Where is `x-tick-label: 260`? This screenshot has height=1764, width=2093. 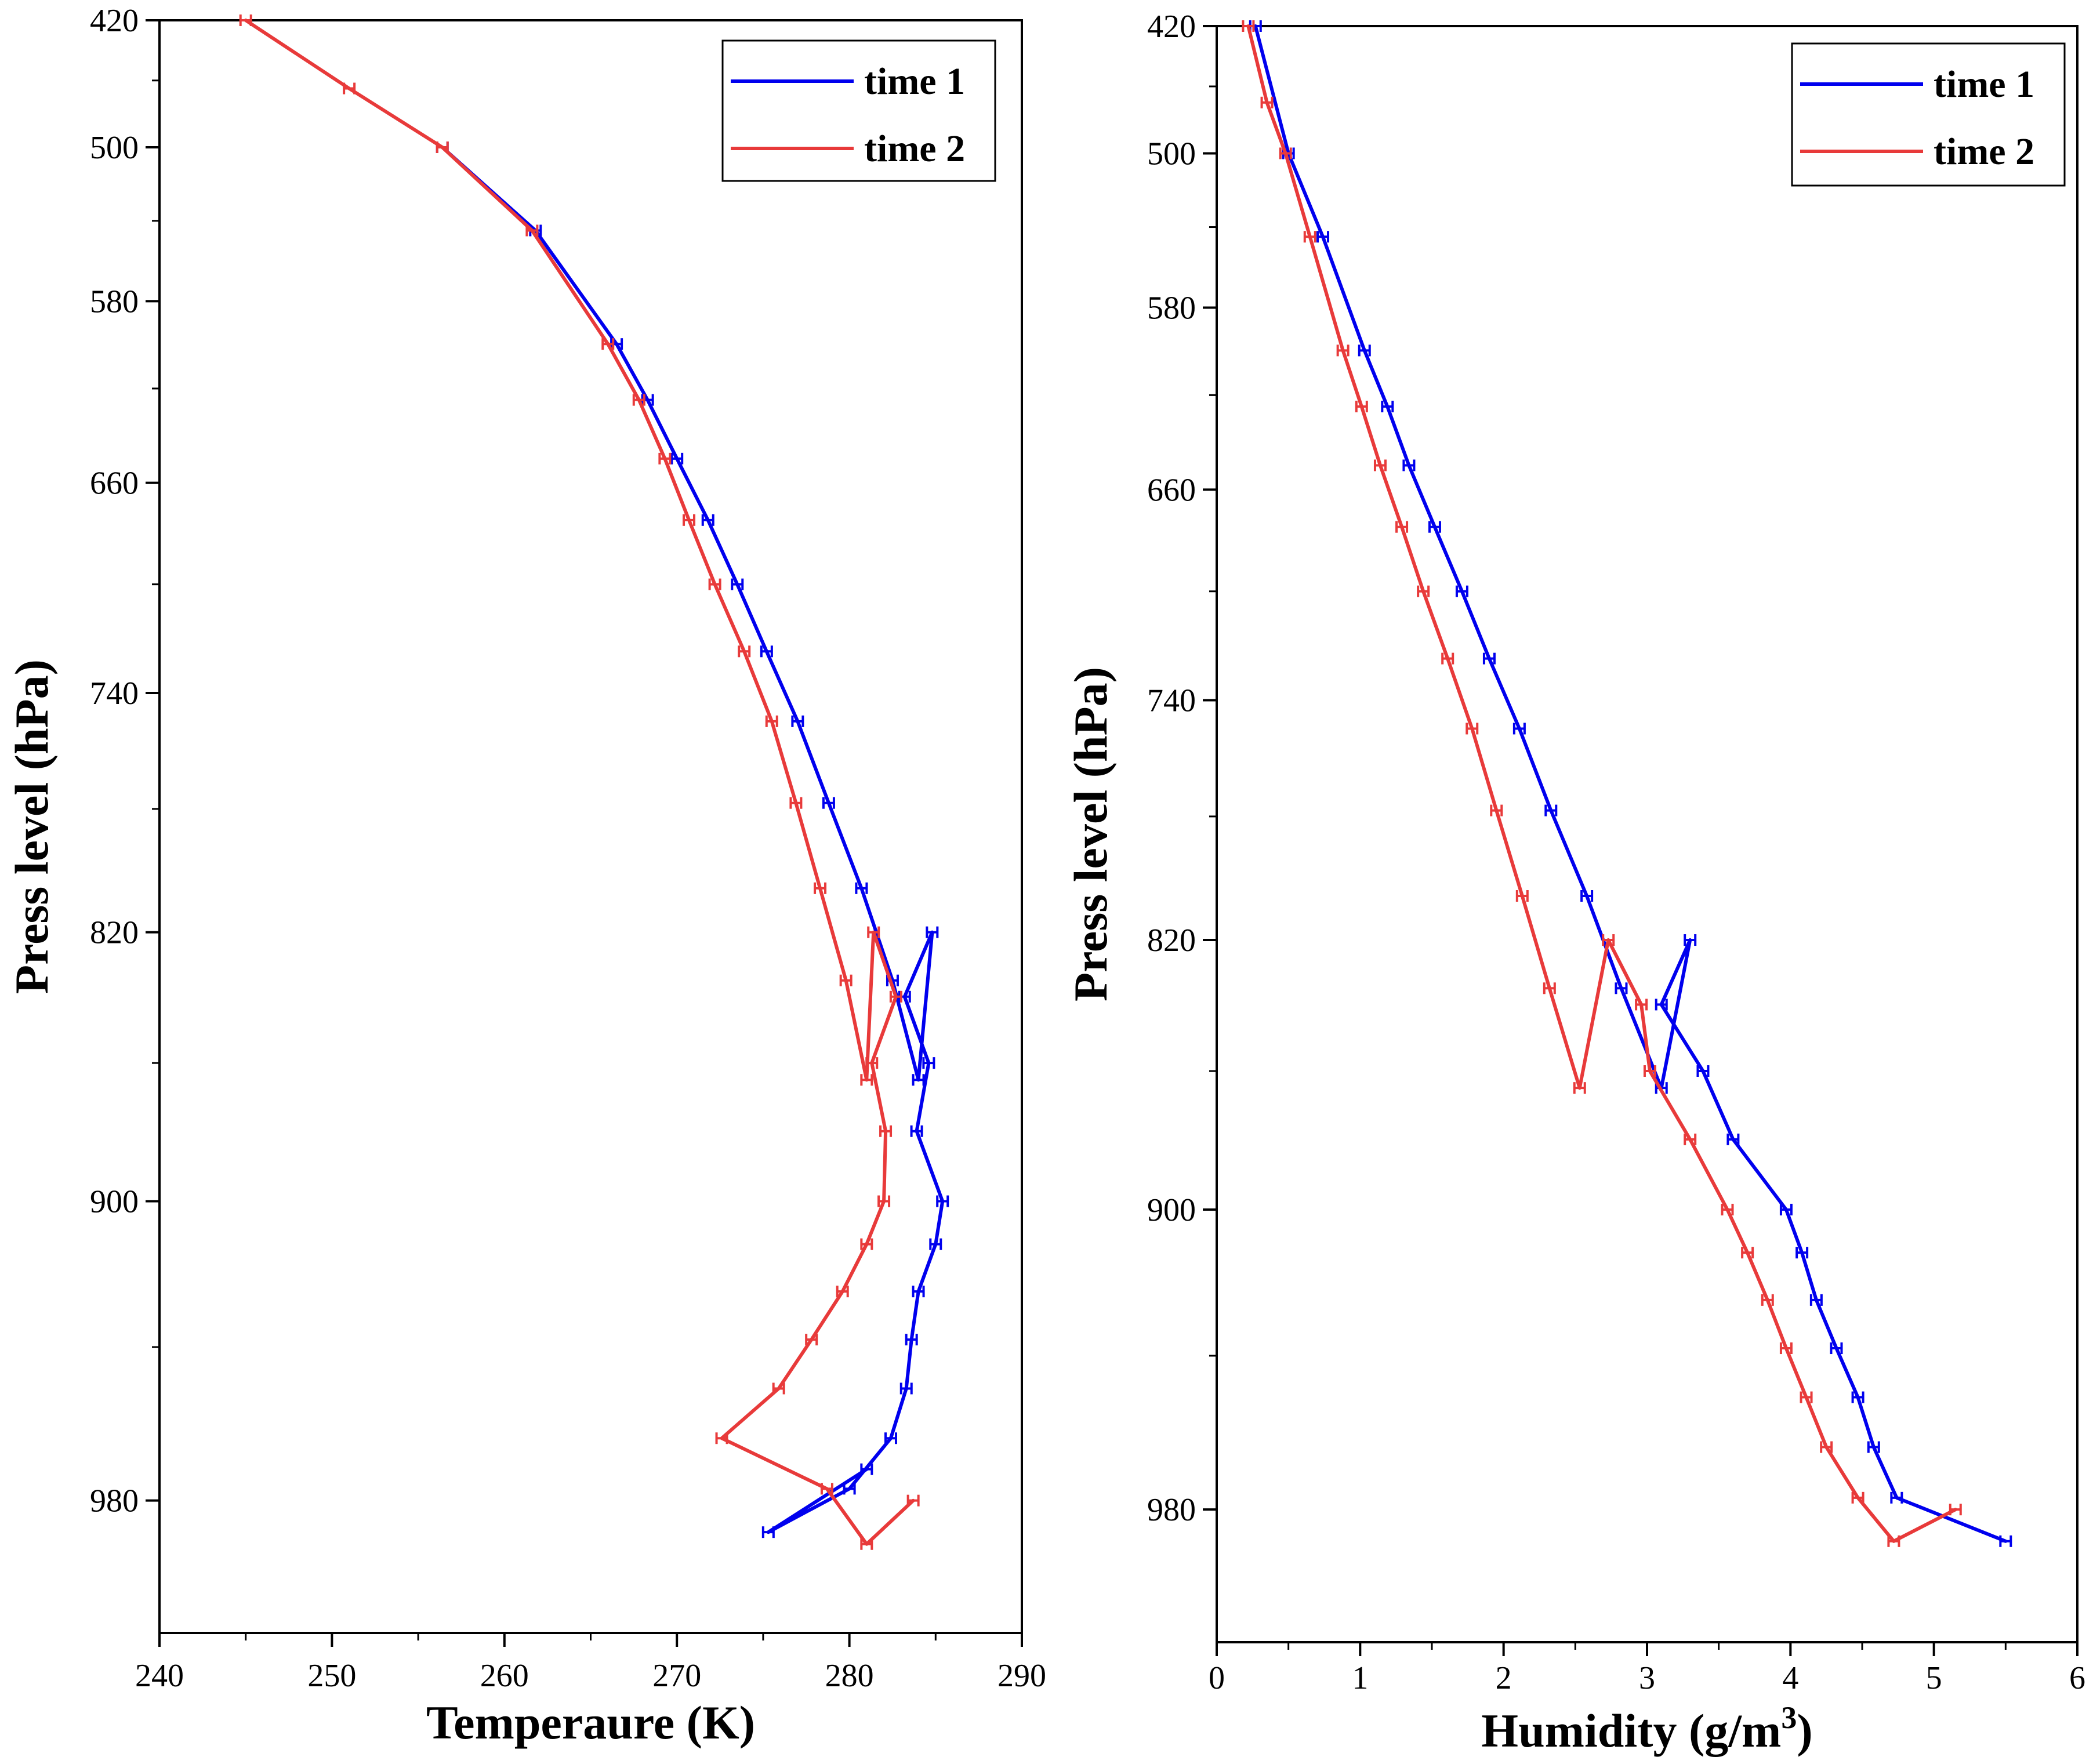 x-tick-label: 260 is located at coordinates (504, 1676).